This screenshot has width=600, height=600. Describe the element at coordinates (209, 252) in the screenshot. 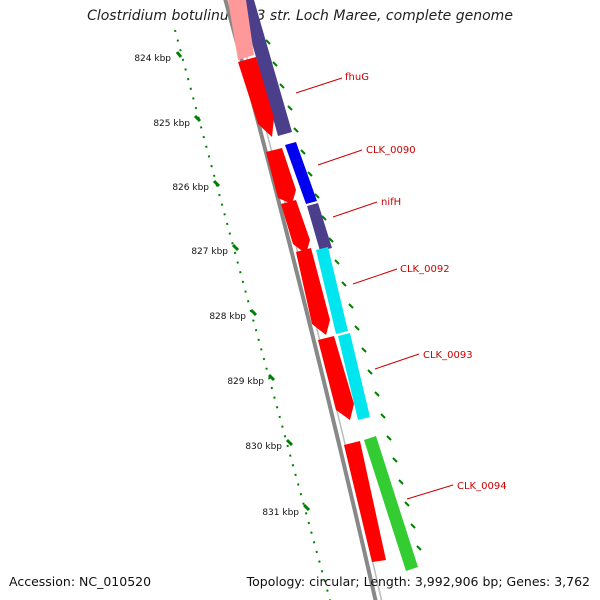

I see `ruler-tick-label: 827 kbp` at that location.